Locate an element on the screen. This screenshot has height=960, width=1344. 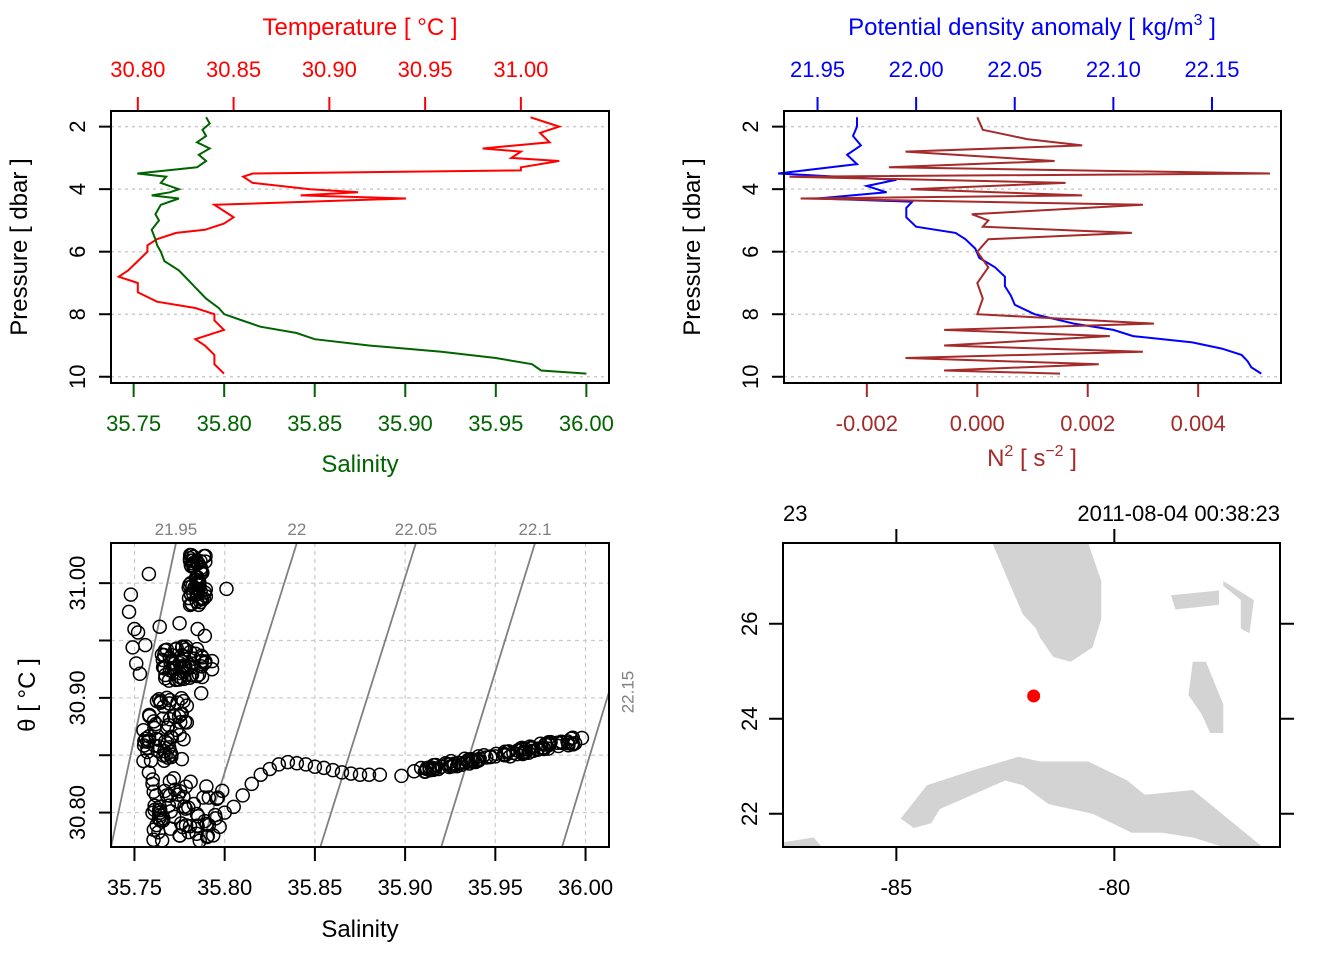
y-tick-label: 24 is located at coordinates (749, 719).